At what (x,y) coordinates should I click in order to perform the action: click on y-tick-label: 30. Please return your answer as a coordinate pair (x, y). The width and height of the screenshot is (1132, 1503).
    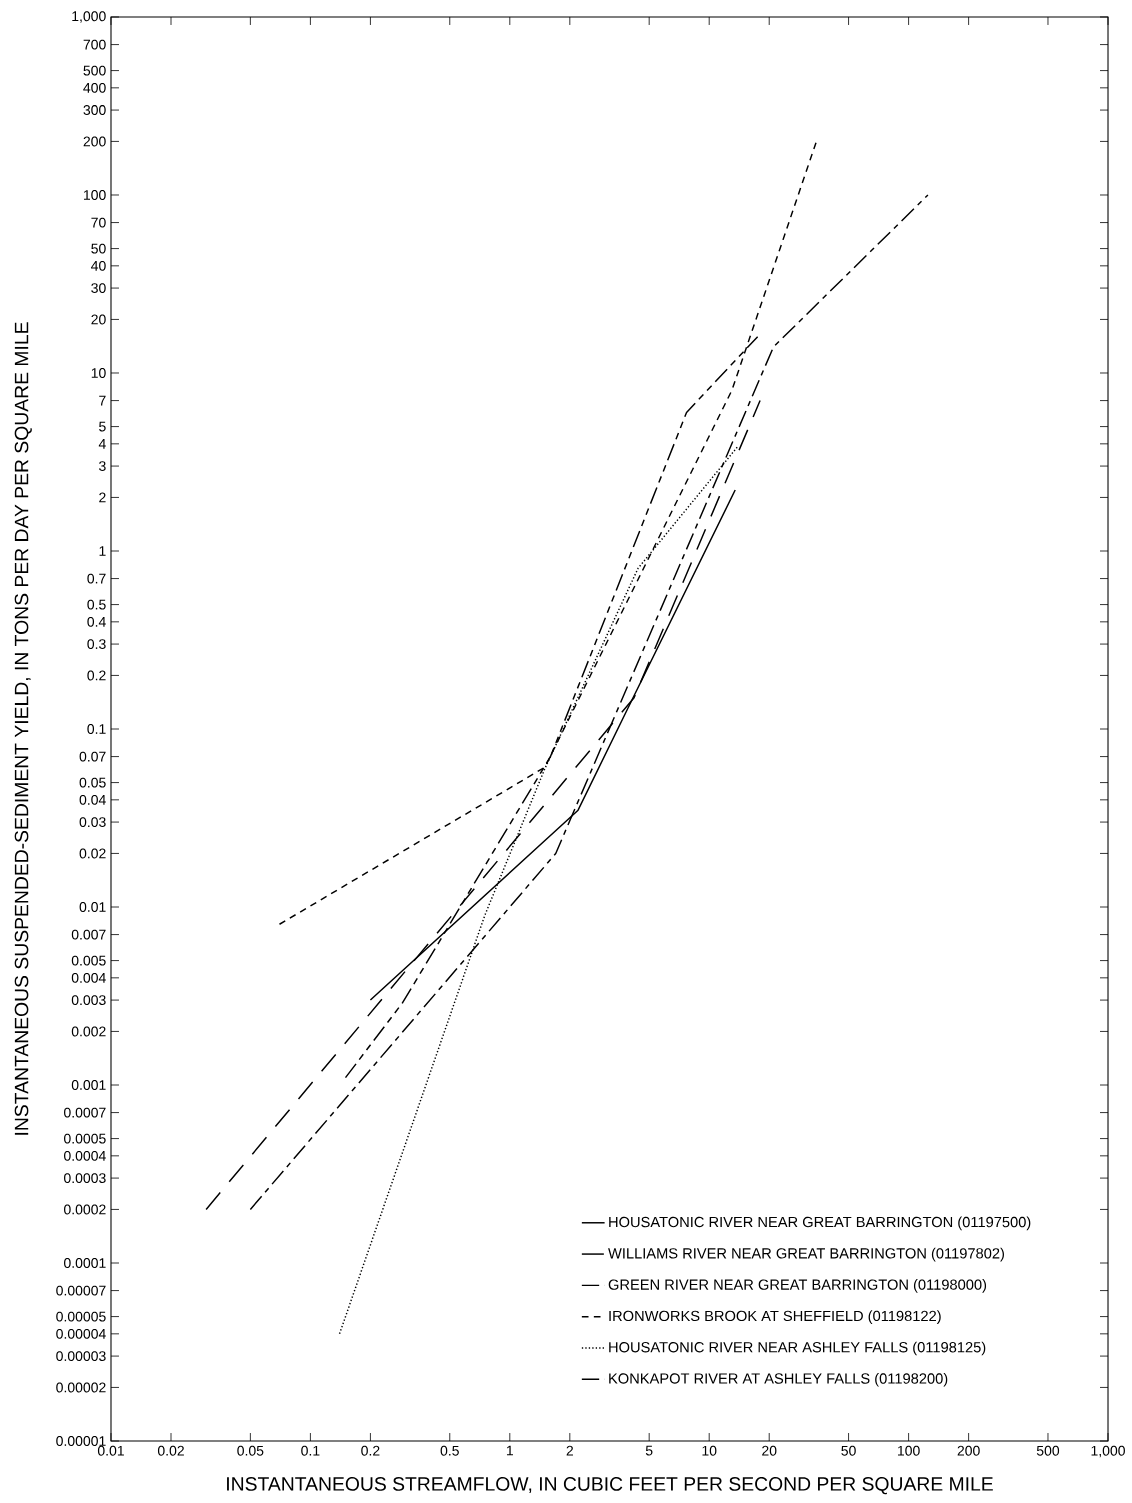
    Looking at the image, I should click on (98, 288).